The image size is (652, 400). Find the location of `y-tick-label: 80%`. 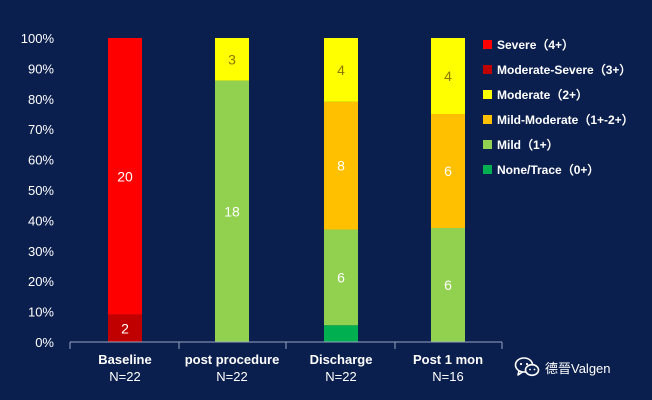

y-tick-label: 80% is located at coordinates (41, 99).